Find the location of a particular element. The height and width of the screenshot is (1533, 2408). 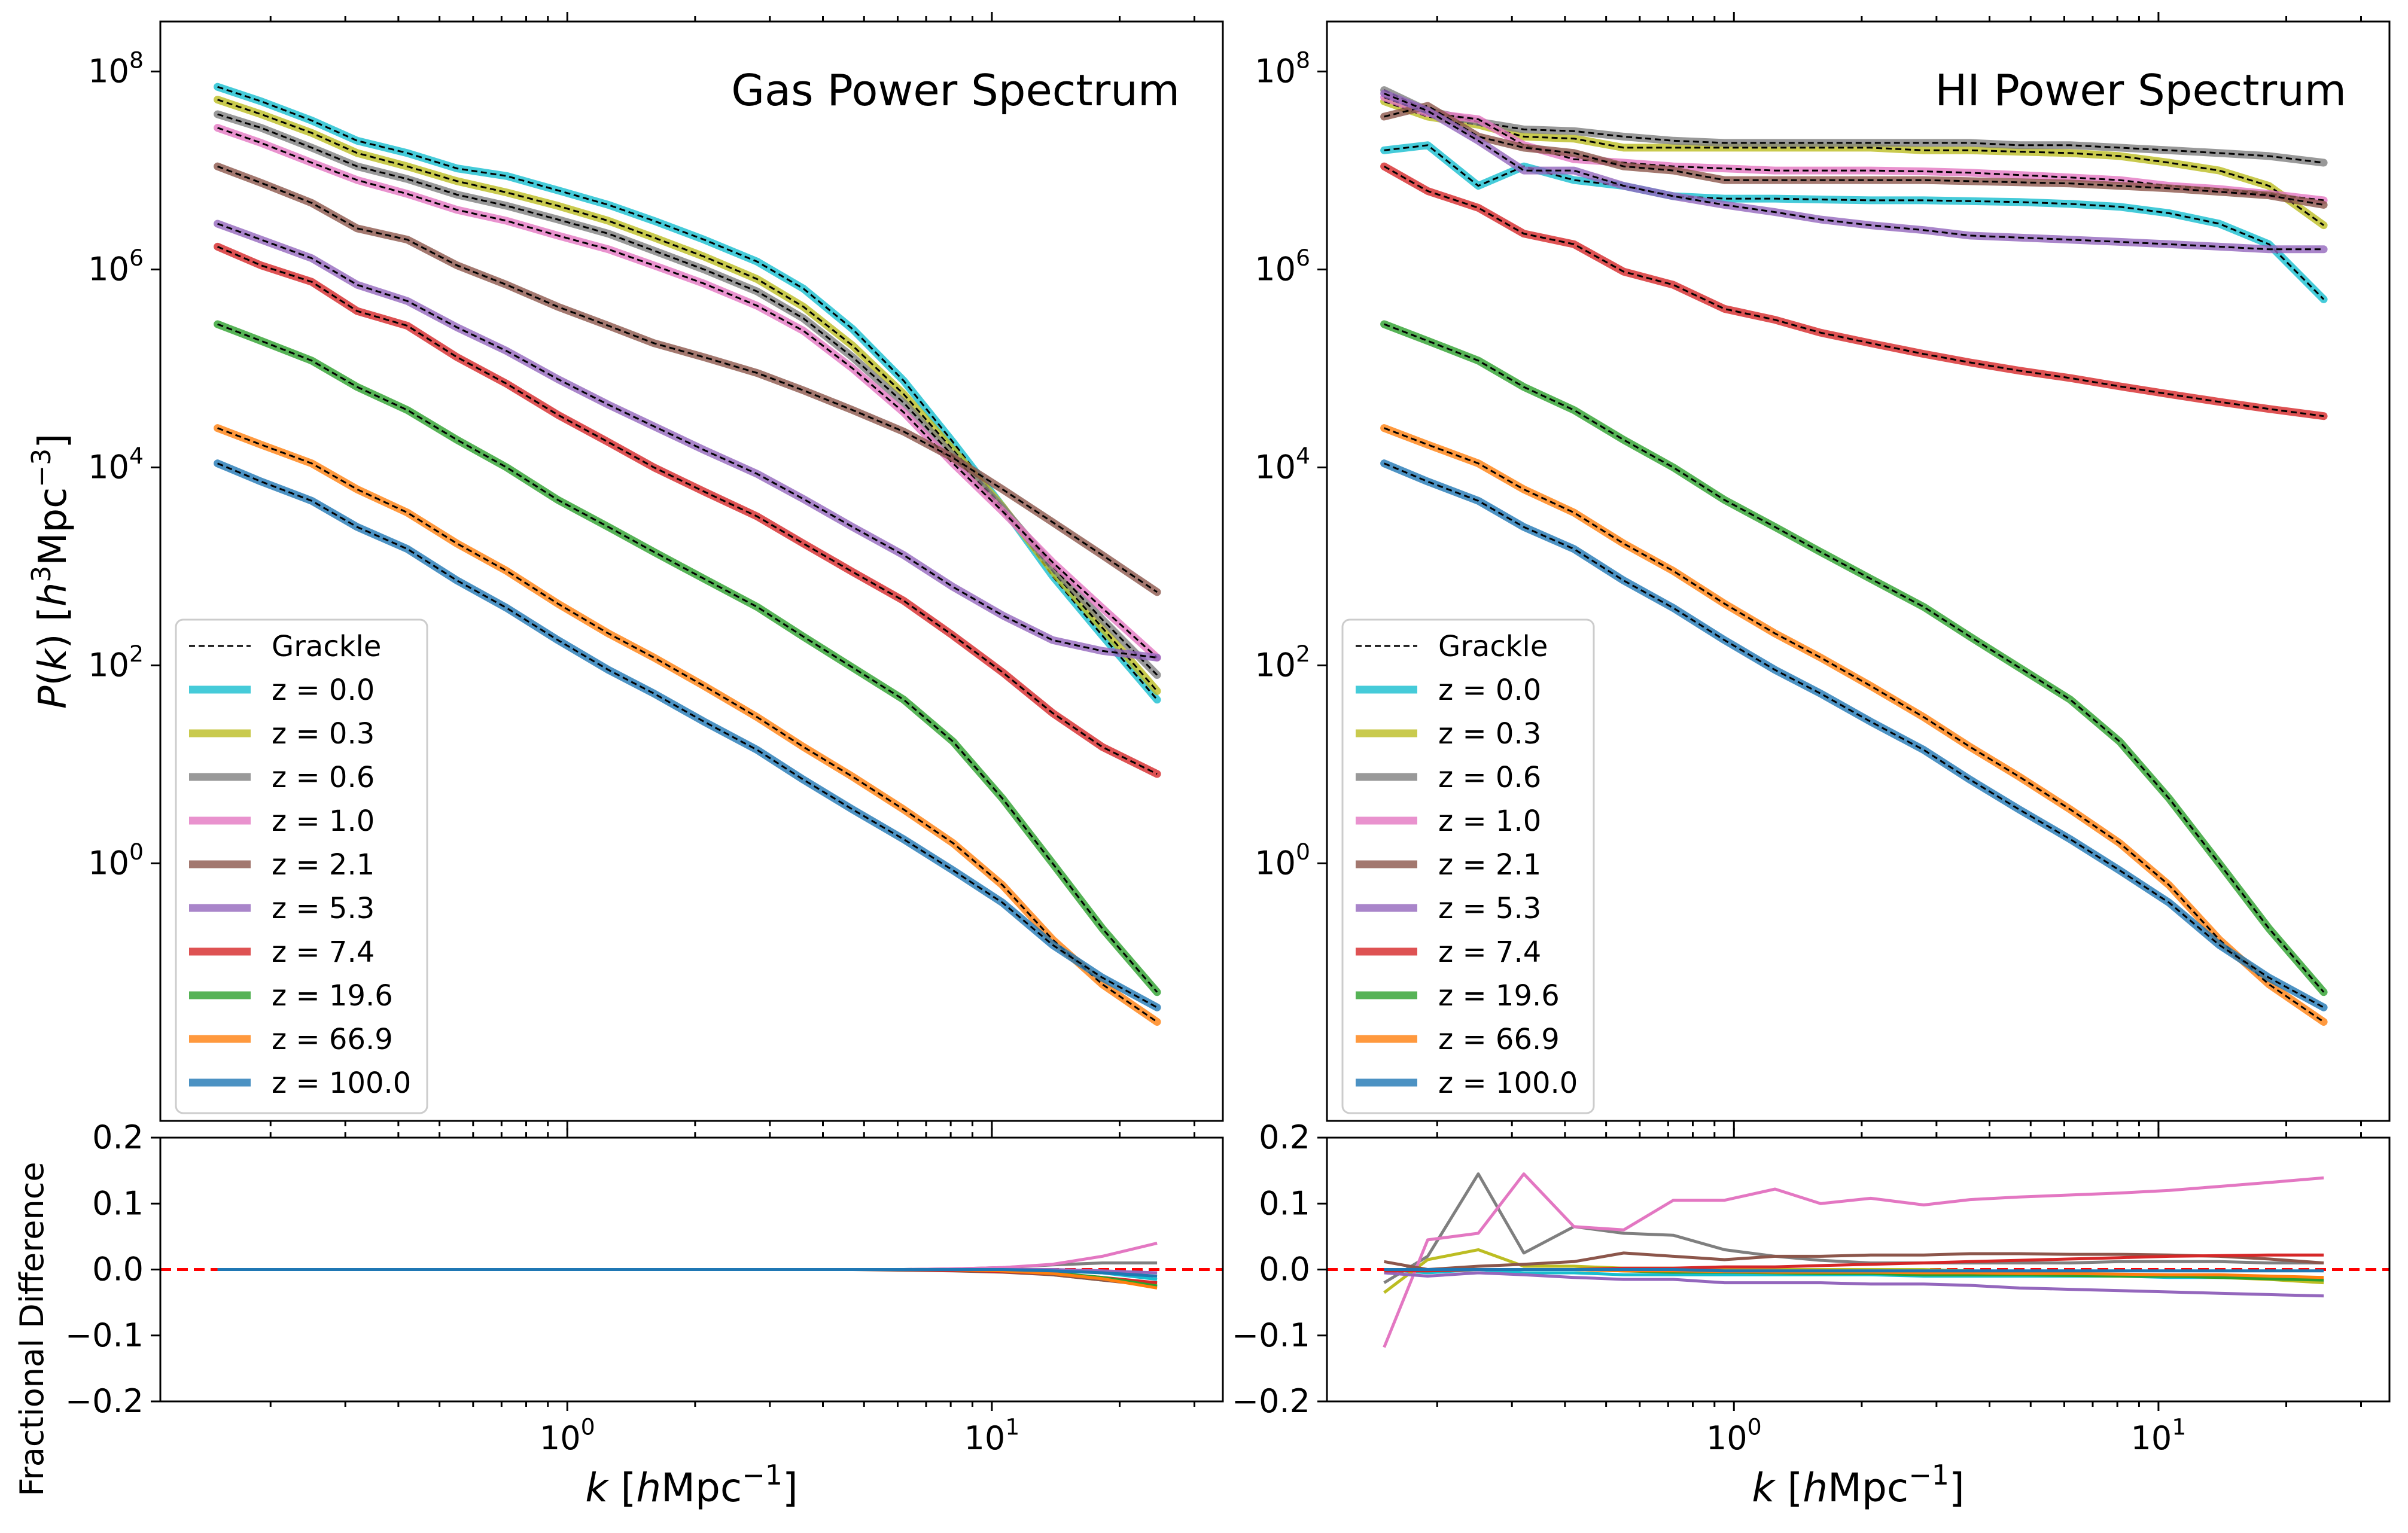

ylabel-power-spectrum: P(k) [h3Mpc−3] is located at coordinates (51, 571).